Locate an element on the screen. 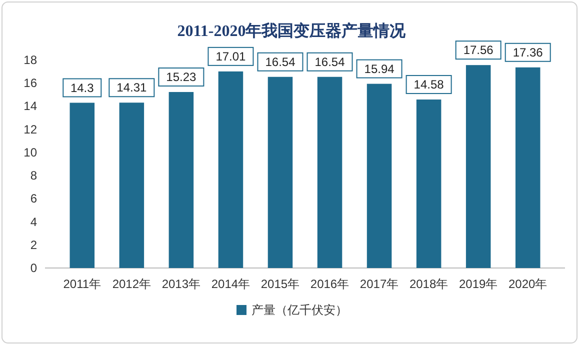 The height and width of the screenshot is (349, 583). data-label: 17.56 is located at coordinates (478, 50).